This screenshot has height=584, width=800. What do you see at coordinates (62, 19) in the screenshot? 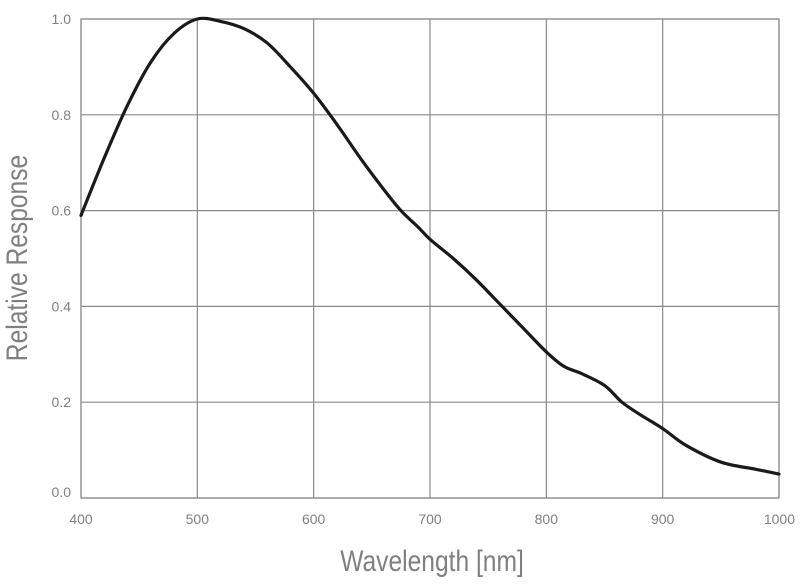
I see `y-tick-label-1.0: 1.0` at bounding box center [62, 19].